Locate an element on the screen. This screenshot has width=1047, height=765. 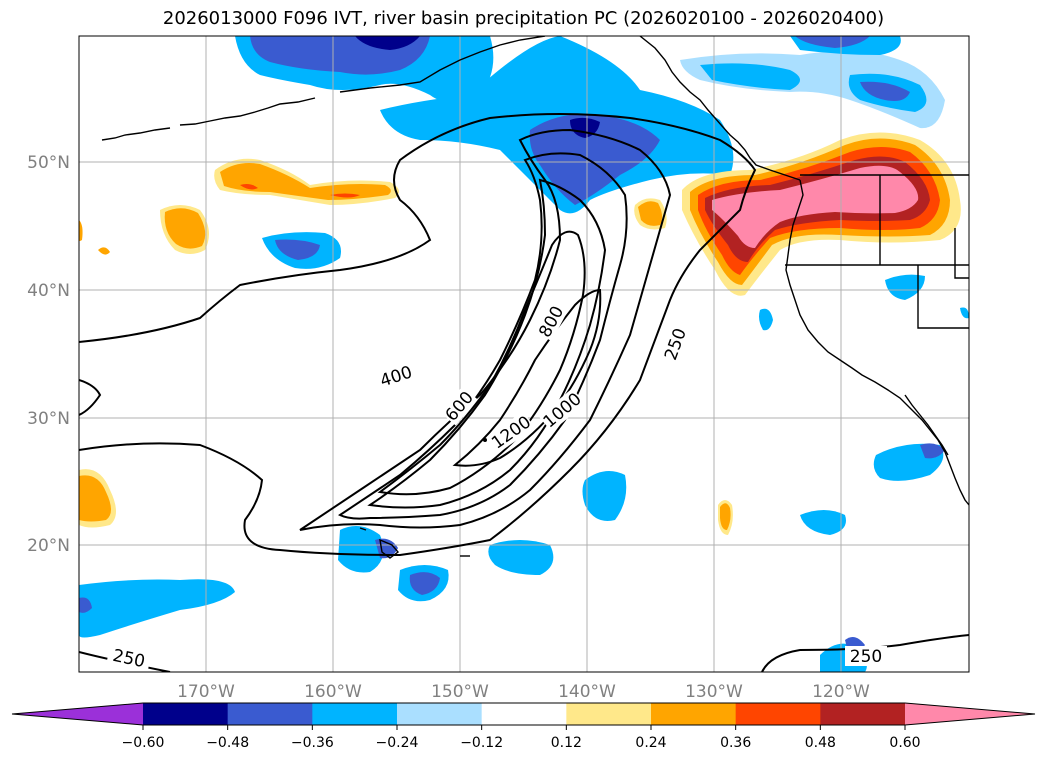
lon-label: 130°W is located at coordinates (714, 692).